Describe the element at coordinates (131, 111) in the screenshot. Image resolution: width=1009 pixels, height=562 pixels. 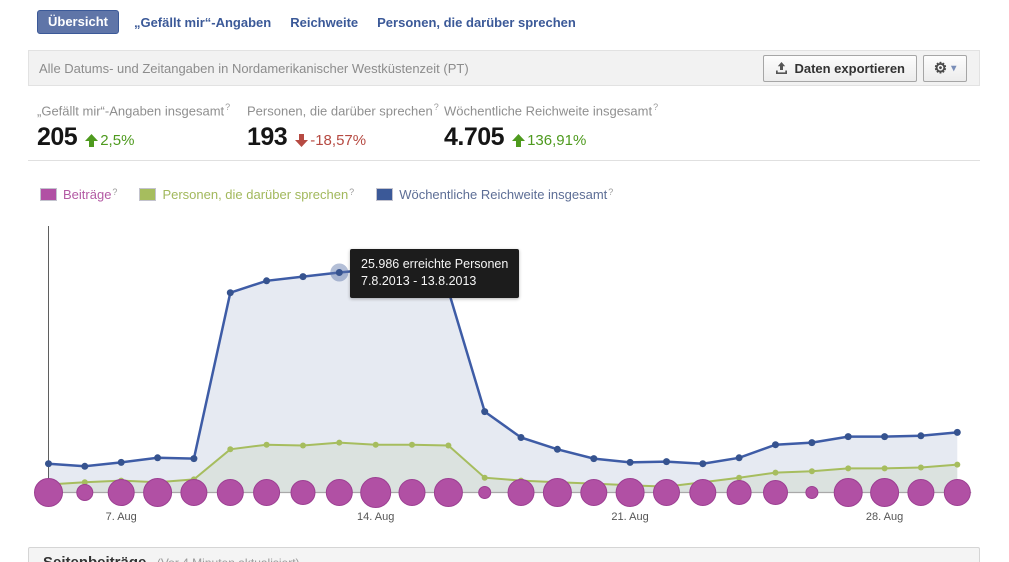
I see `stat-label: „Gefällt mir“-Angaben insgesamt` at that location.